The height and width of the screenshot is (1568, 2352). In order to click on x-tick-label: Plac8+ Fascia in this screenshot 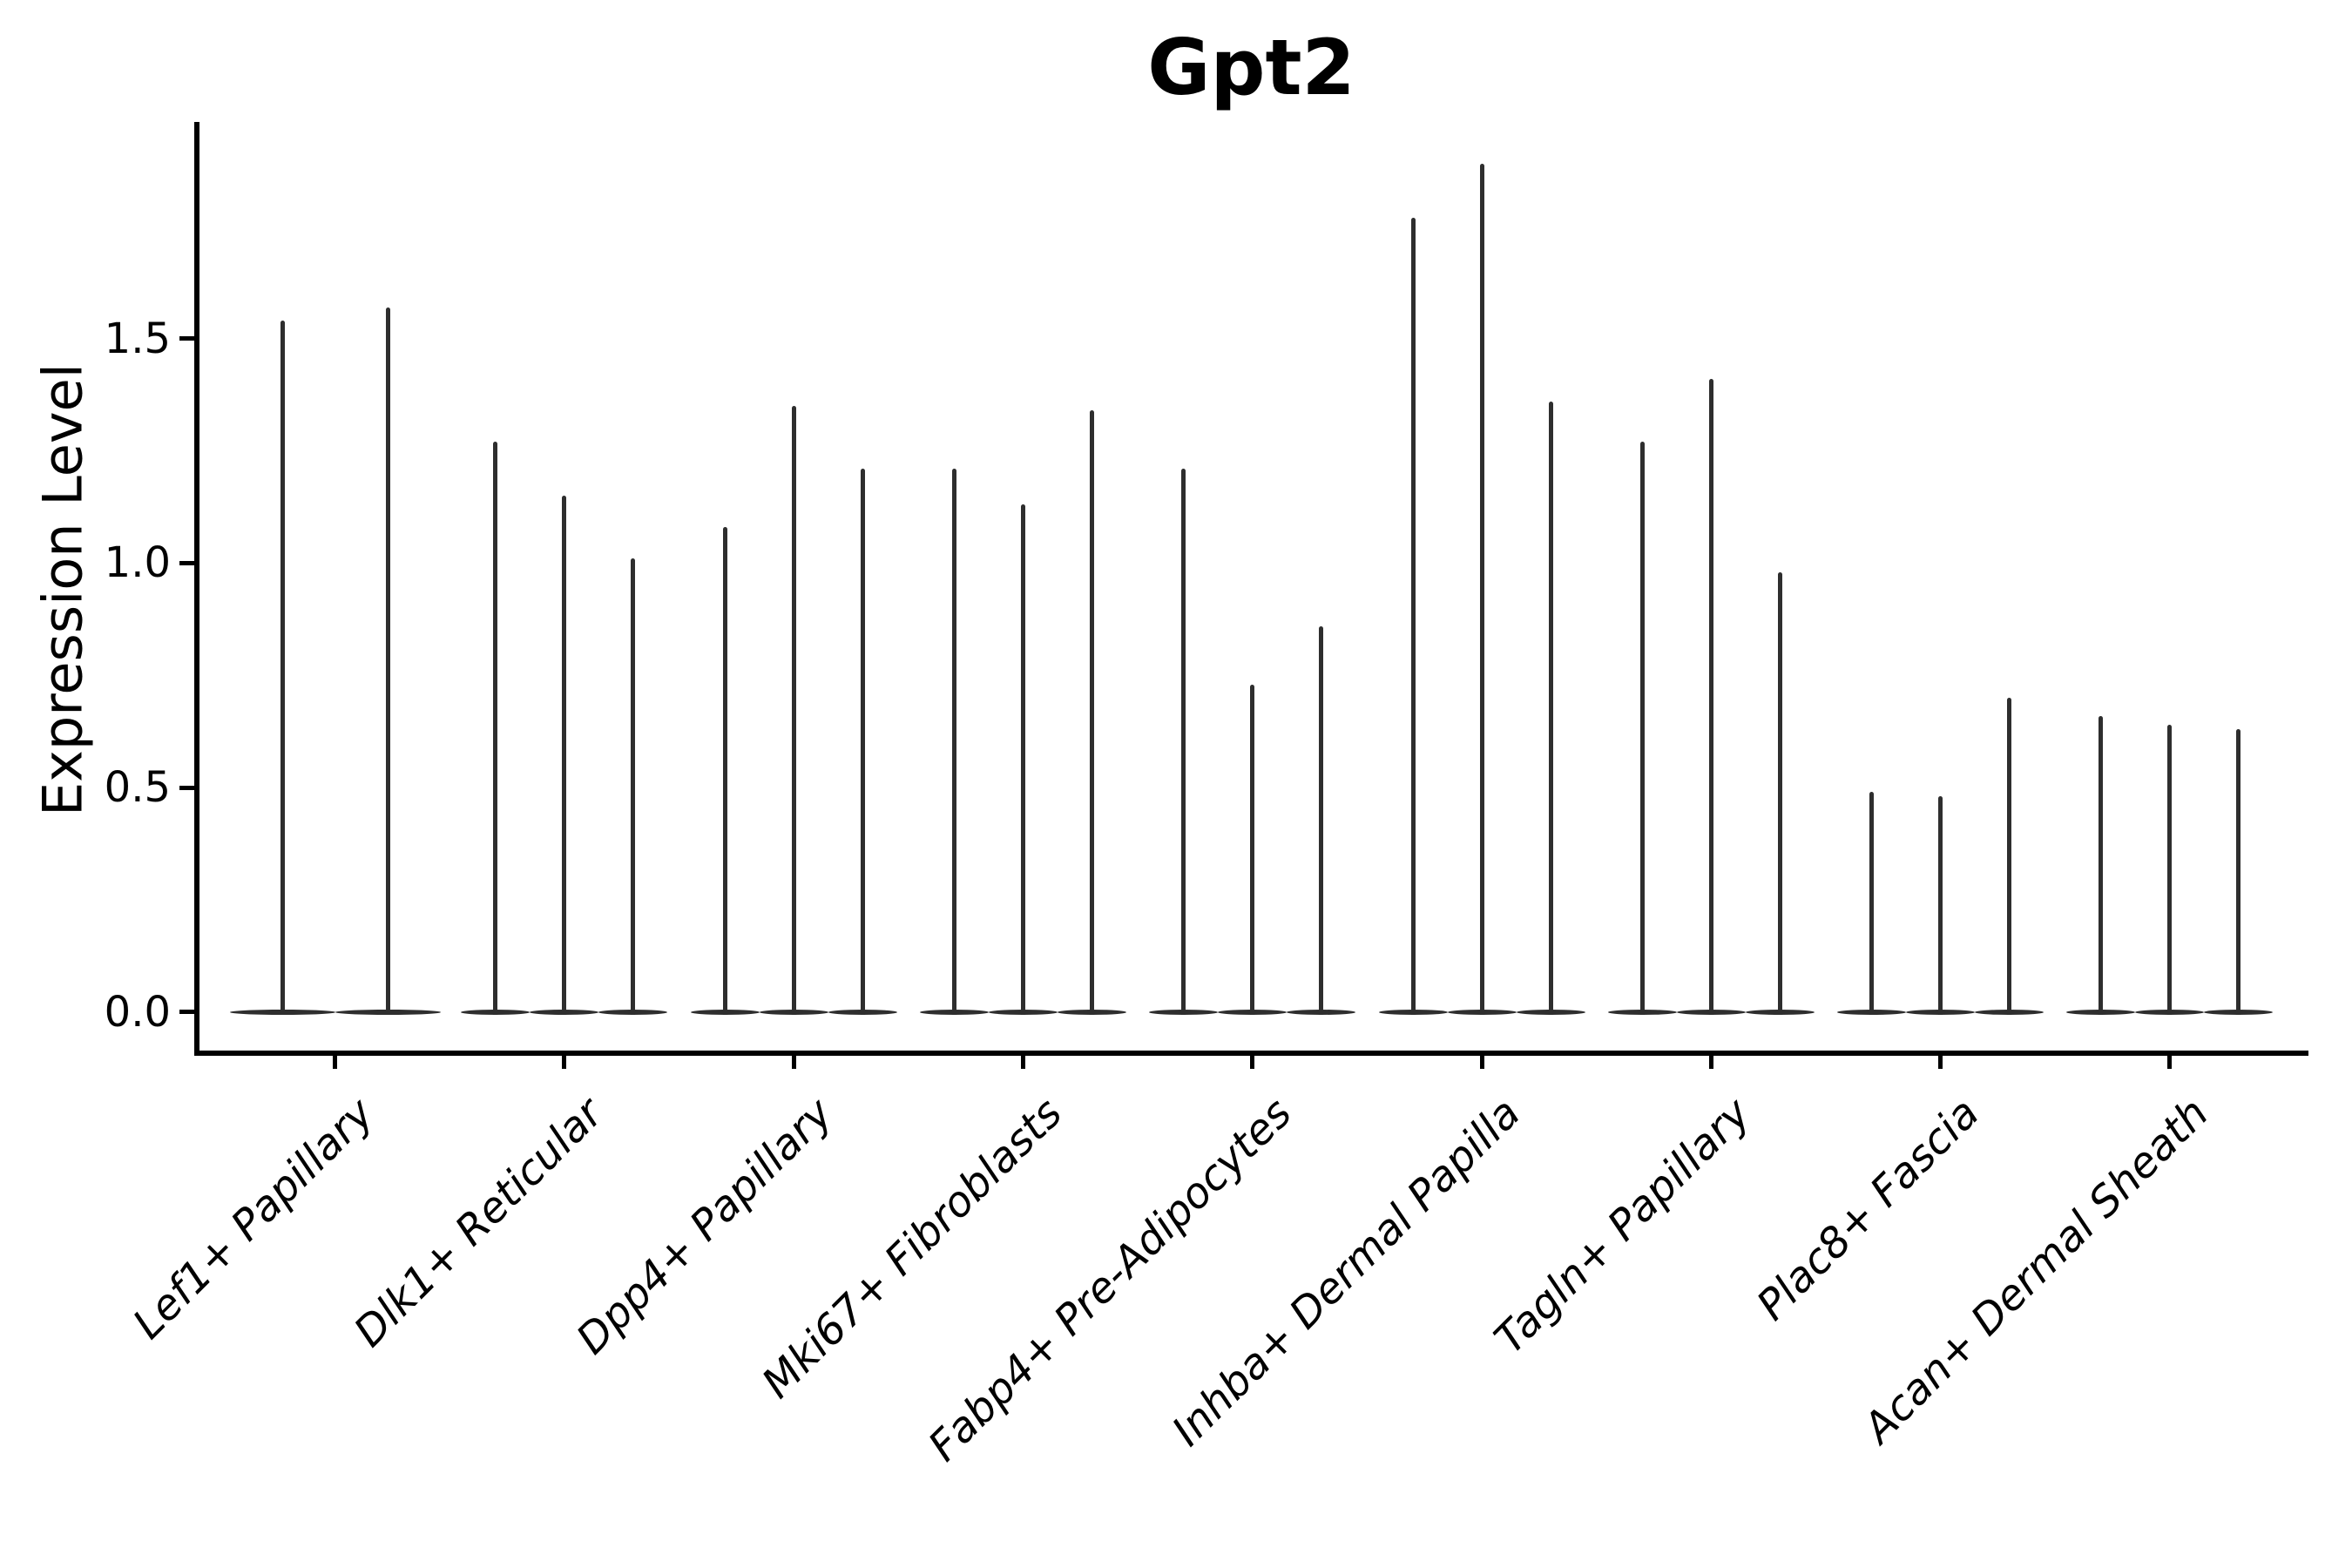, I will do `click(1868, 1209)`.